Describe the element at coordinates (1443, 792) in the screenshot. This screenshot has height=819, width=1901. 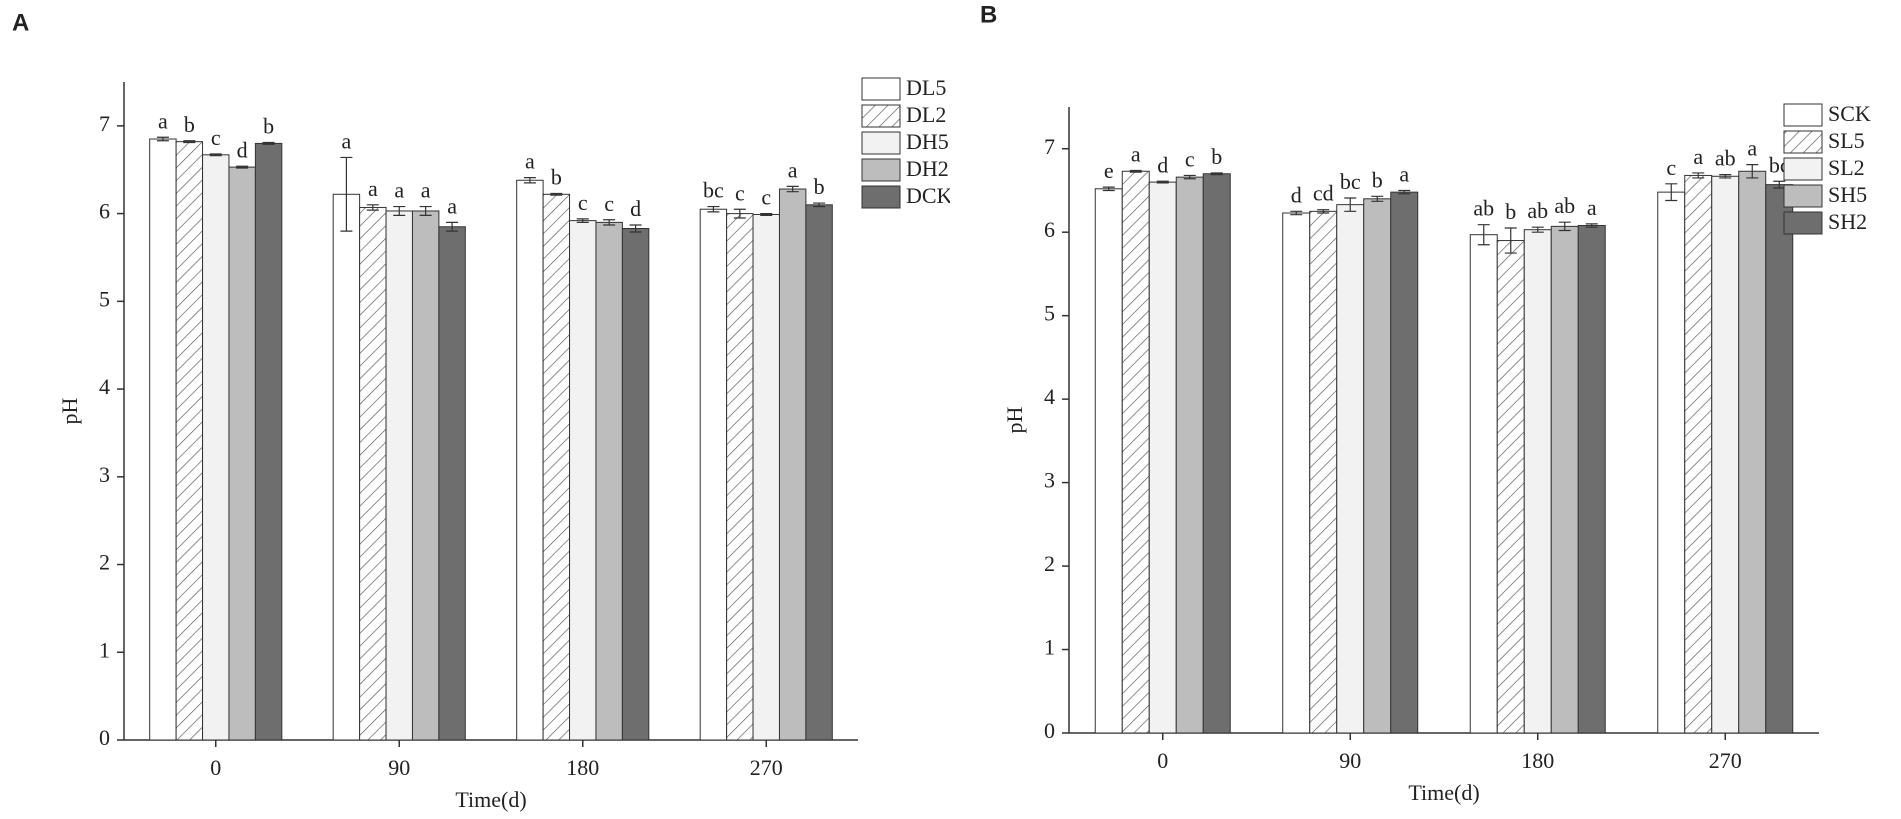
I see `x-axis-label: Time(d)` at that location.